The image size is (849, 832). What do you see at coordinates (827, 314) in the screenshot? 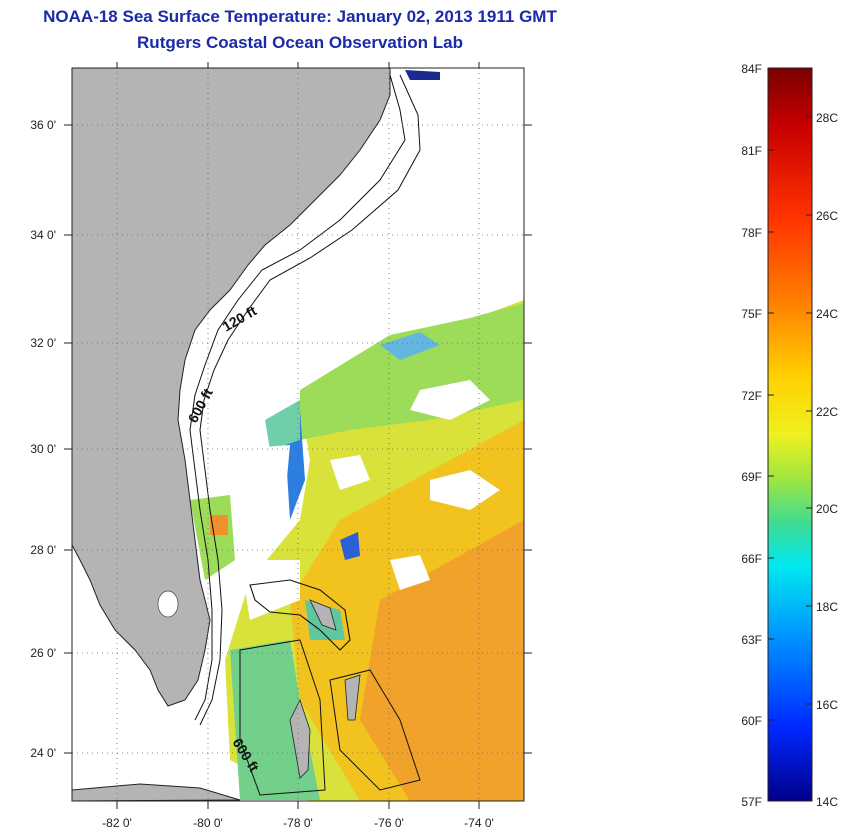
I see `colorbar-c-label: 24C` at bounding box center [827, 314].